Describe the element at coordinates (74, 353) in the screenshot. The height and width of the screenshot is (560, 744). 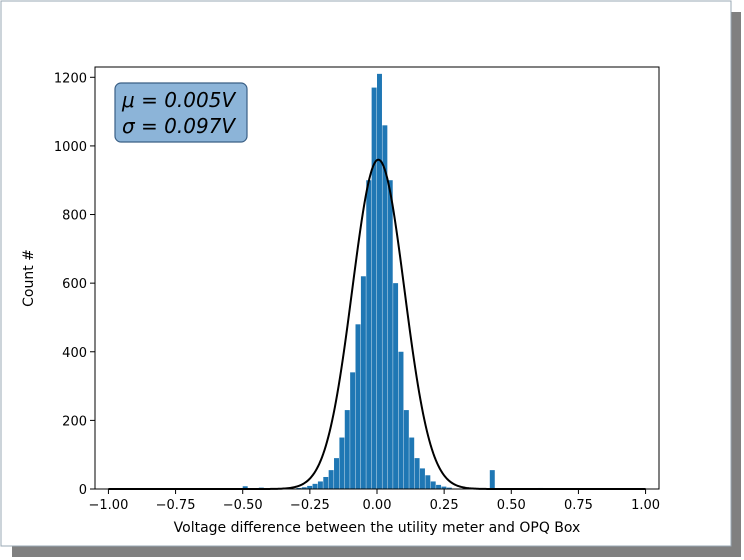
I see `y-tick-label: 400` at that location.